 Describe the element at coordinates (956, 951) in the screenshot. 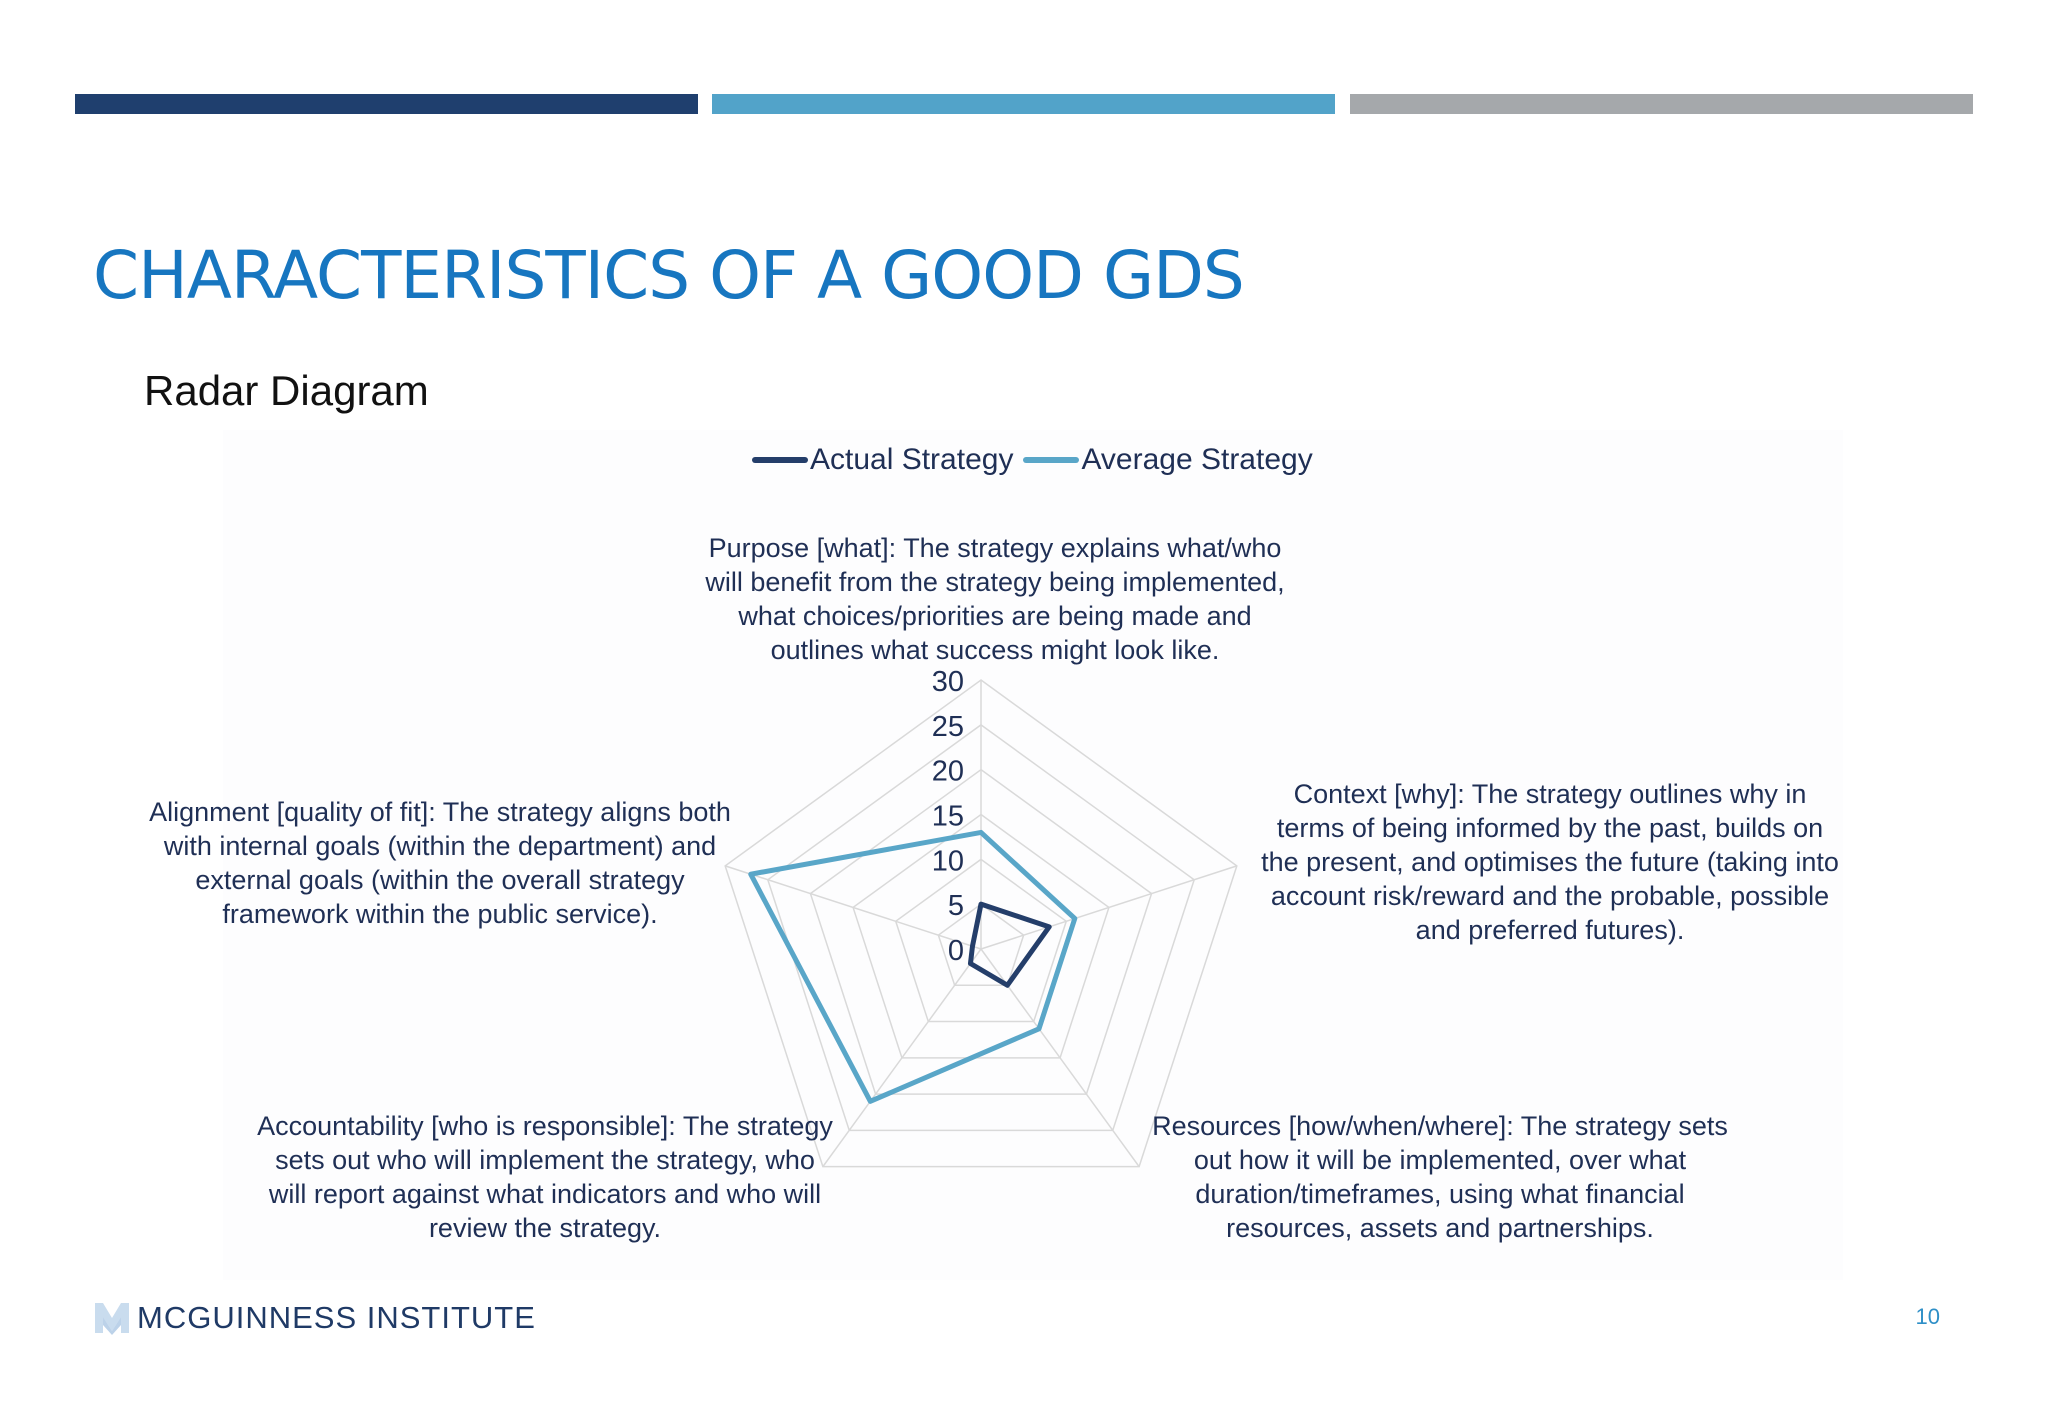

I see `radar-tick-label: 0` at that location.